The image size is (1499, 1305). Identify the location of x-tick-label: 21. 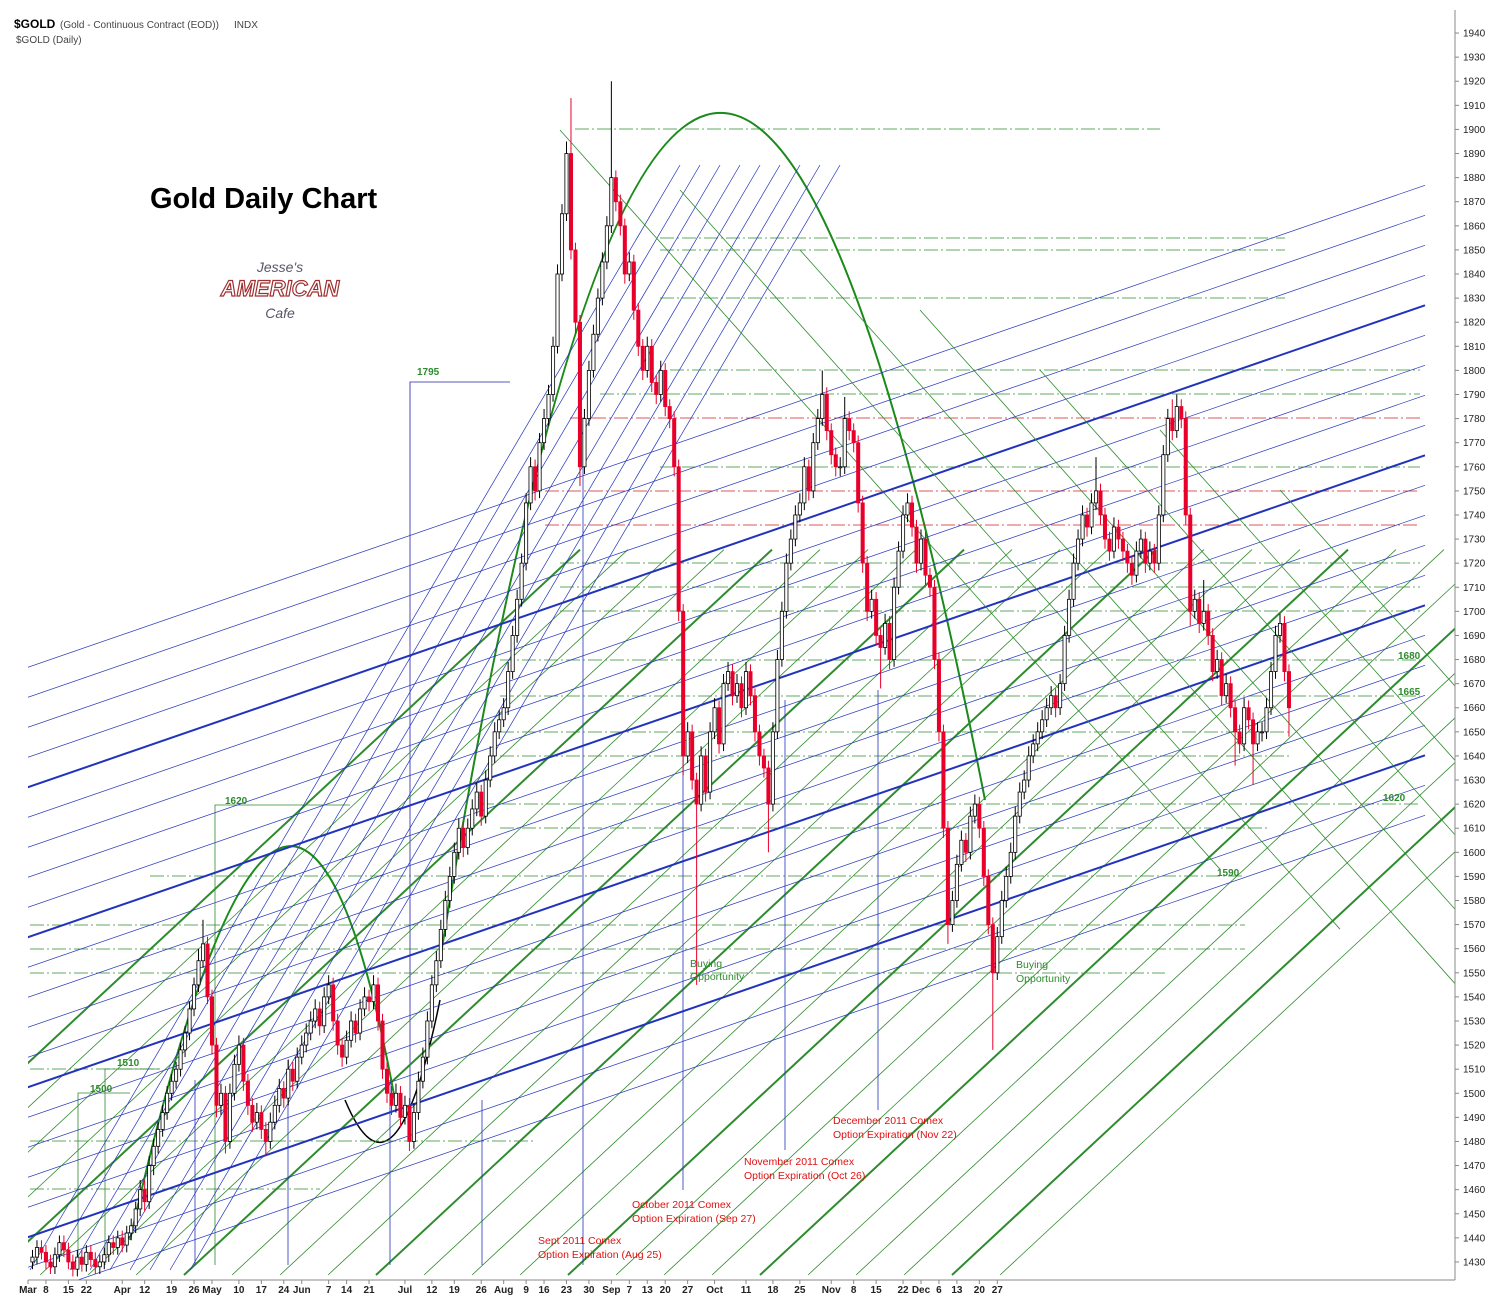
(369, 1290).